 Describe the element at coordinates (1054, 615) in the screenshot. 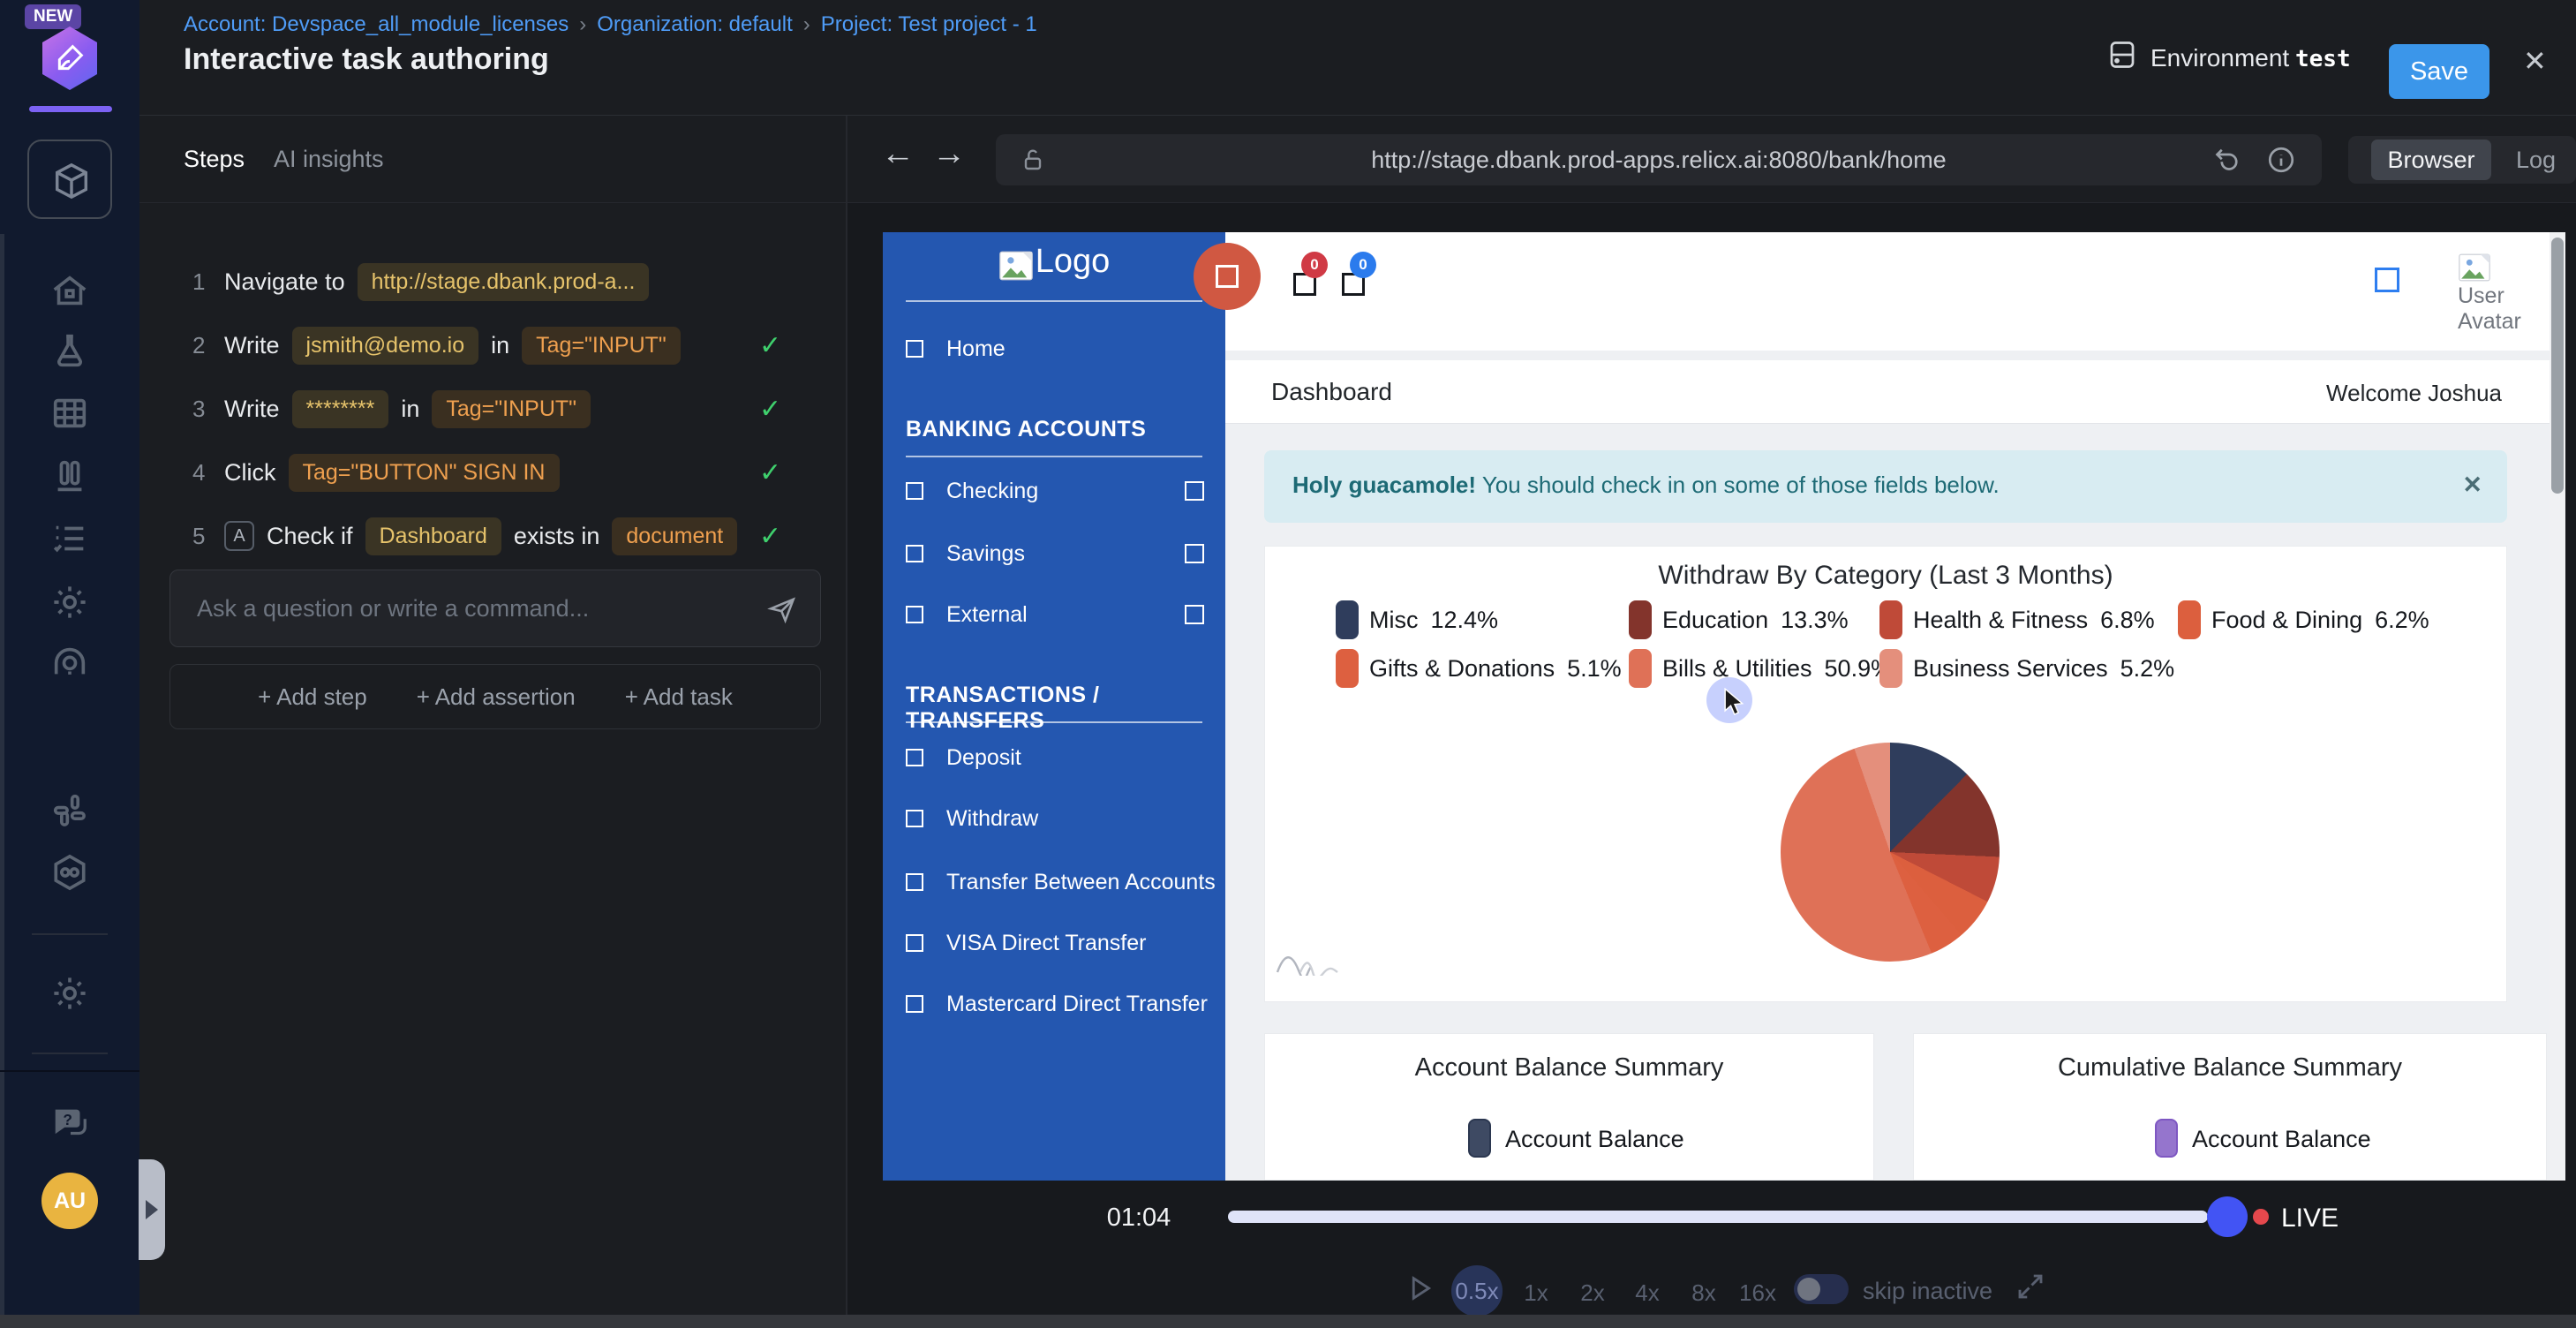

I see `bank-menu-item: External` at that location.